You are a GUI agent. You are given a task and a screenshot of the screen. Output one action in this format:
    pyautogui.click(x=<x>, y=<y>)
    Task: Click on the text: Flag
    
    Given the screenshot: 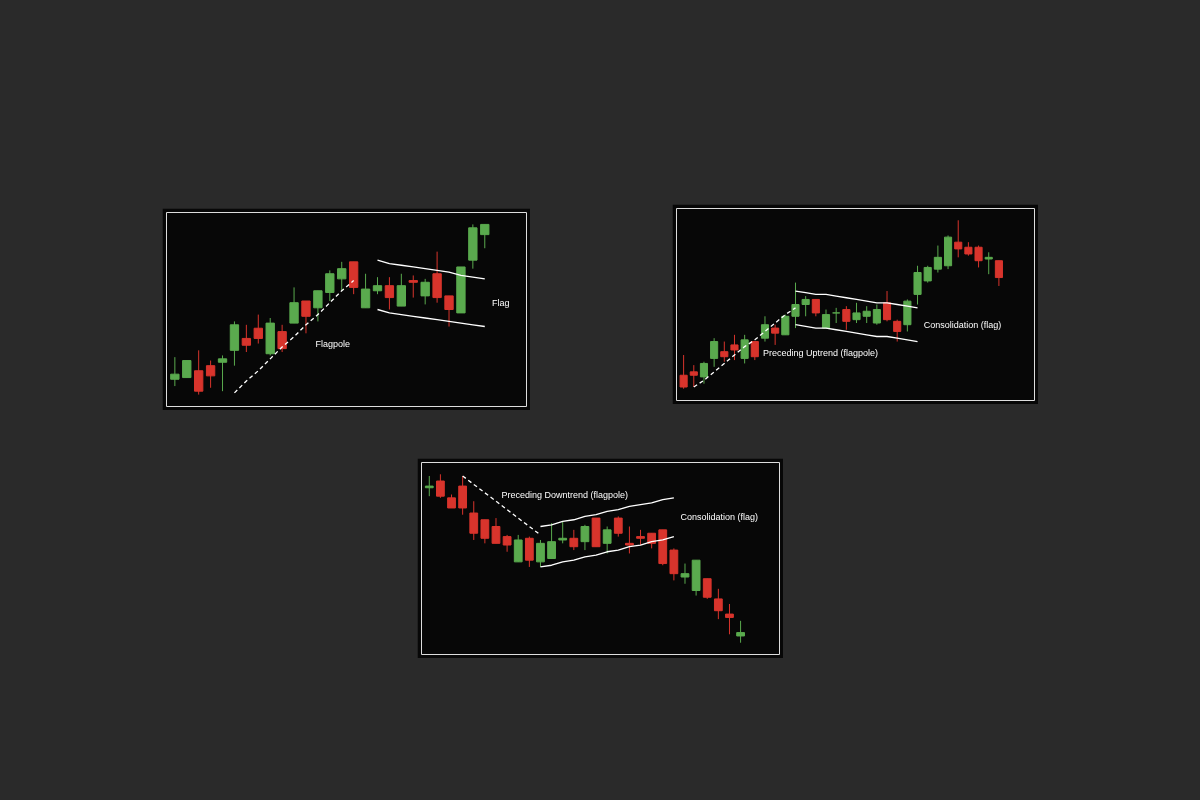 What is the action you would take?
    pyautogui.click(x=500, y=302)
    